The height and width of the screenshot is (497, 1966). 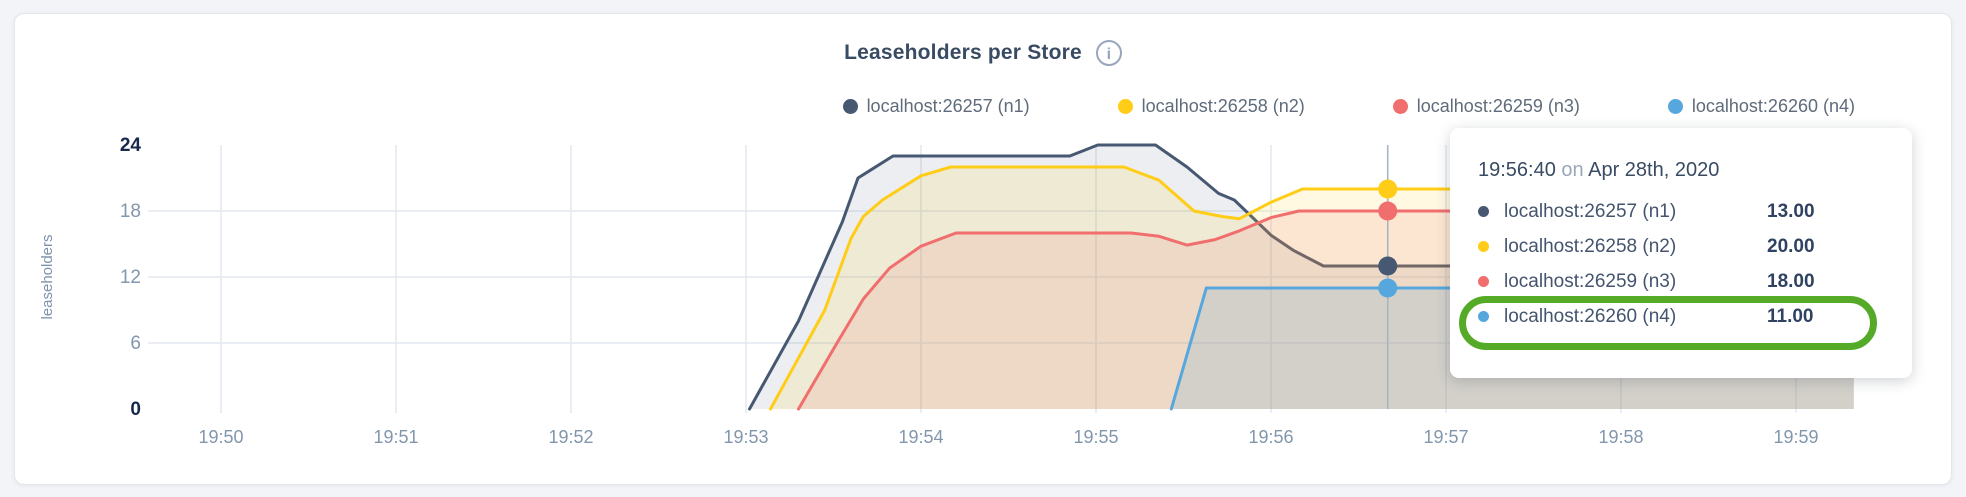 I want to click on legend-item-label: localhost:26258 (n2), so click(x=1223, y=106).